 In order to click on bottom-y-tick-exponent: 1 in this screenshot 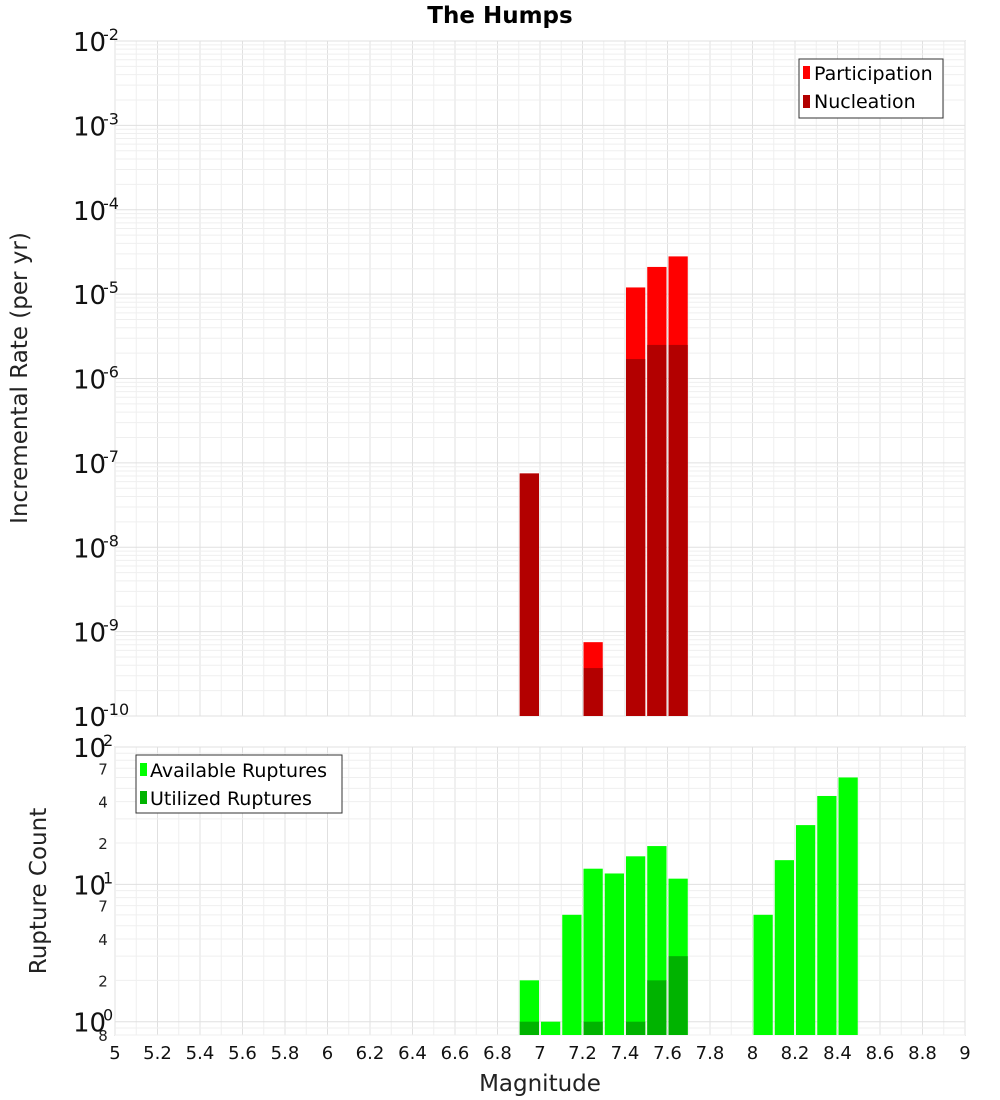, I will do `click(108, 877)`.